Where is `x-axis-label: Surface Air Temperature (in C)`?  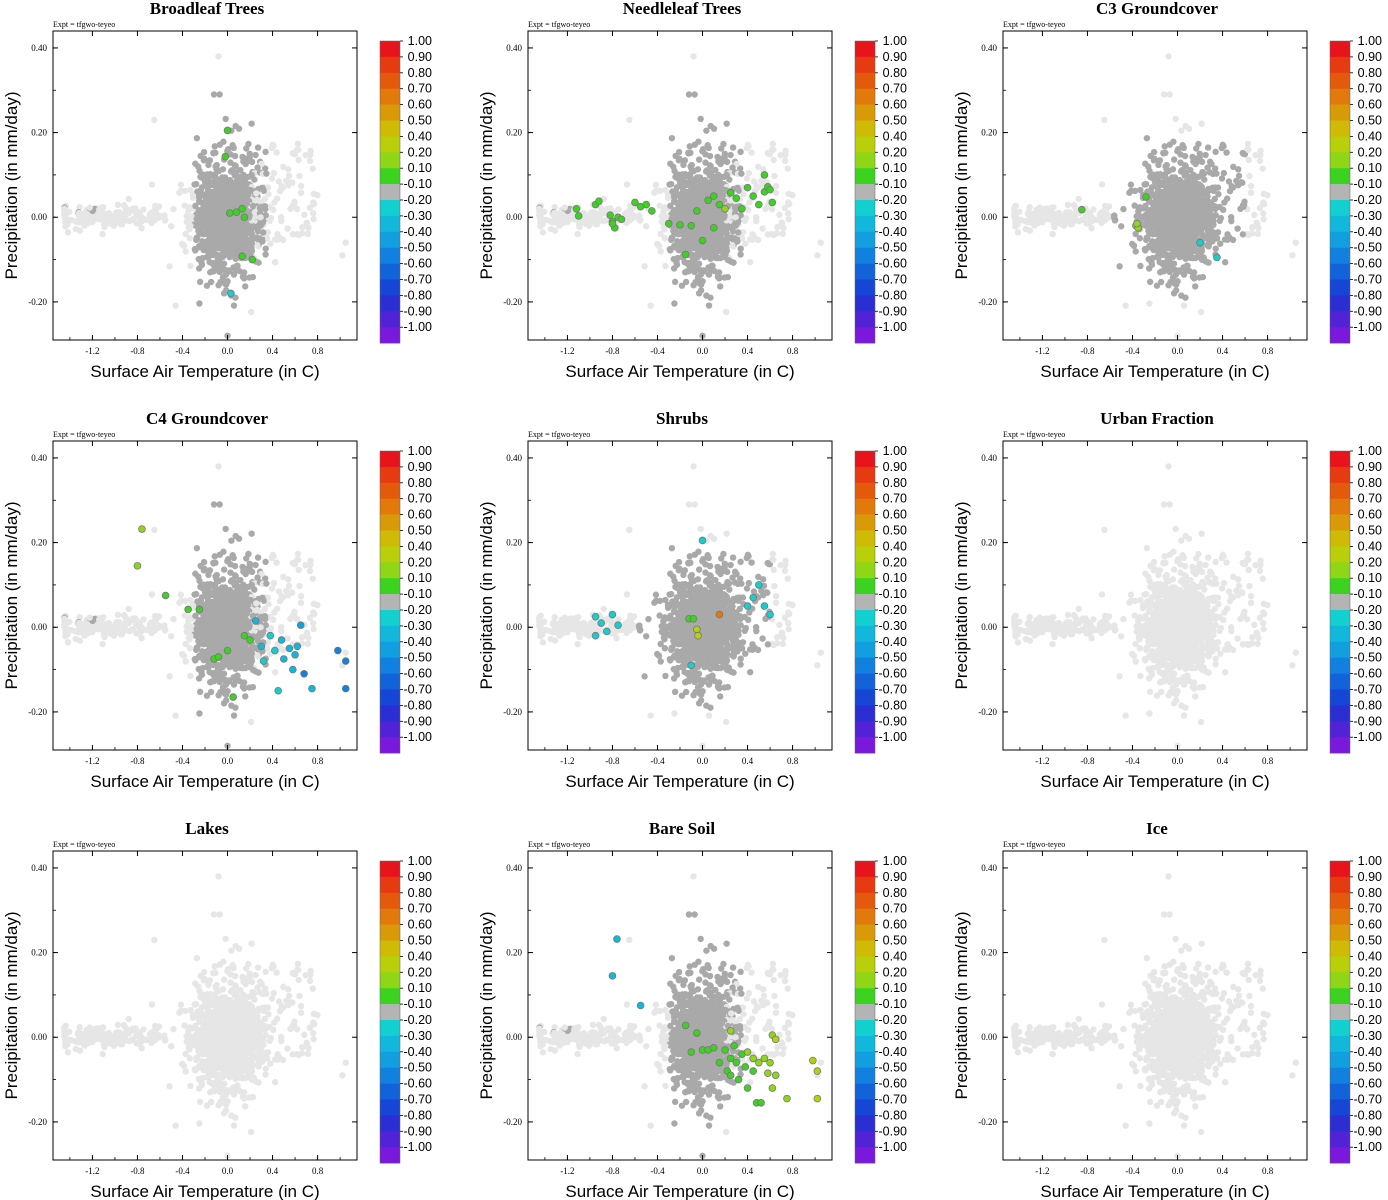 x-axis-label: Surface Air Temperature (in C) is located at coordinates (679, 371).